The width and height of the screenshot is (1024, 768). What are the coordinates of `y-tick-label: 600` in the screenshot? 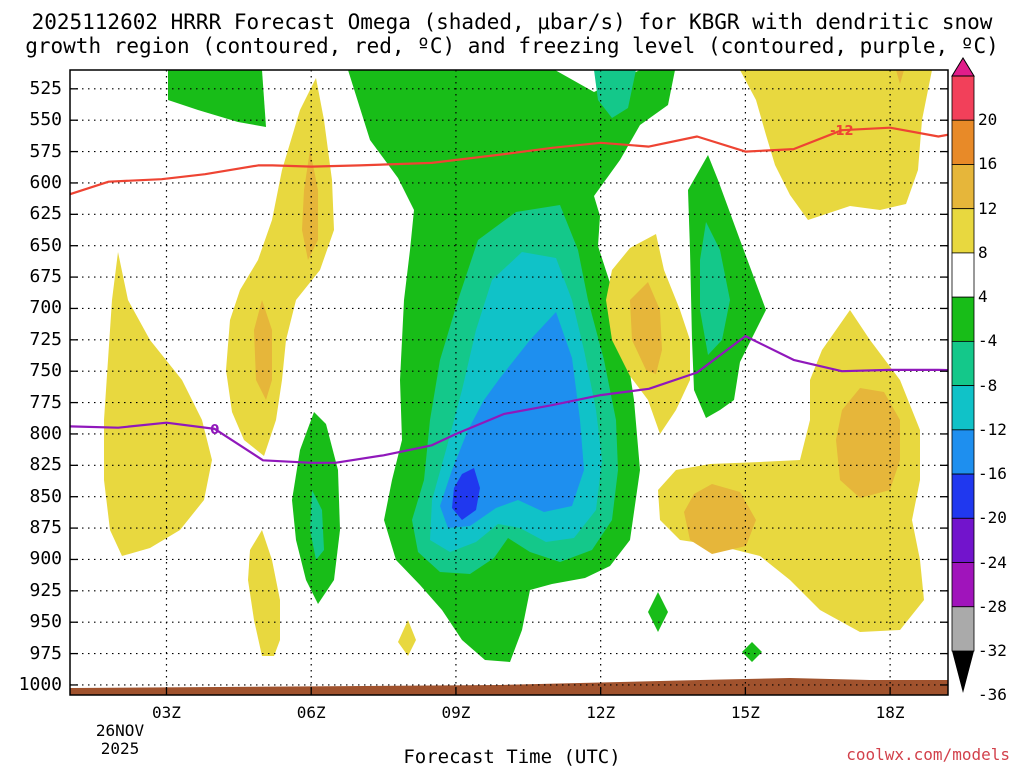 It's located at (45, 182).